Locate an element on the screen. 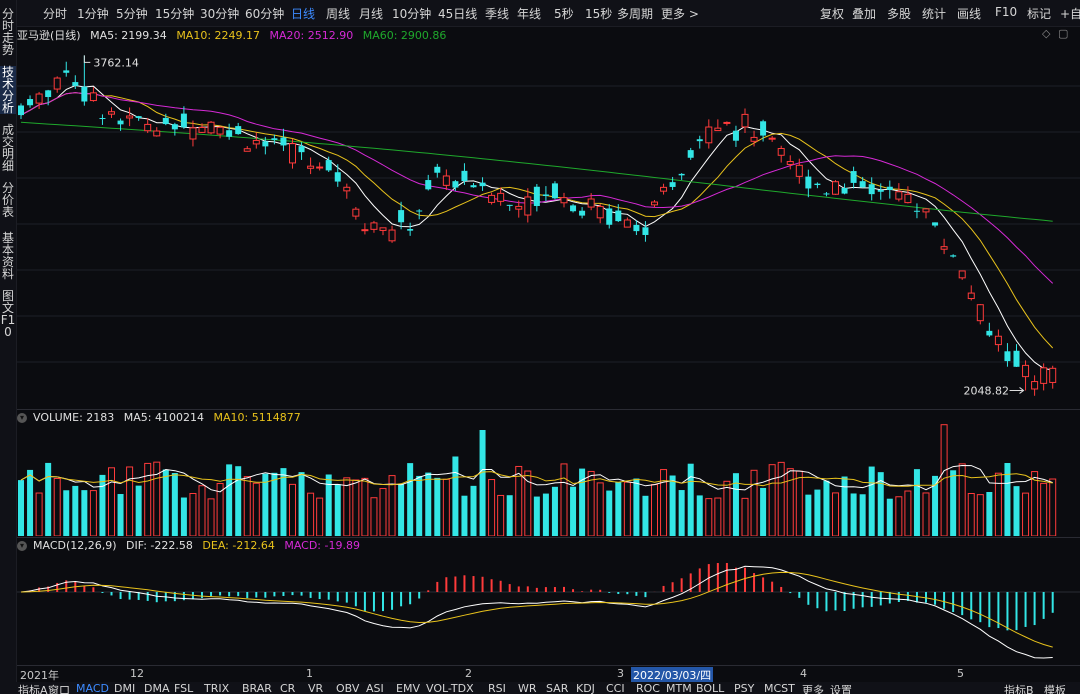 The height and width of the screenshot is (694, 1080). period-tab-5: 60分钟 is located at coordinates (265, 14).